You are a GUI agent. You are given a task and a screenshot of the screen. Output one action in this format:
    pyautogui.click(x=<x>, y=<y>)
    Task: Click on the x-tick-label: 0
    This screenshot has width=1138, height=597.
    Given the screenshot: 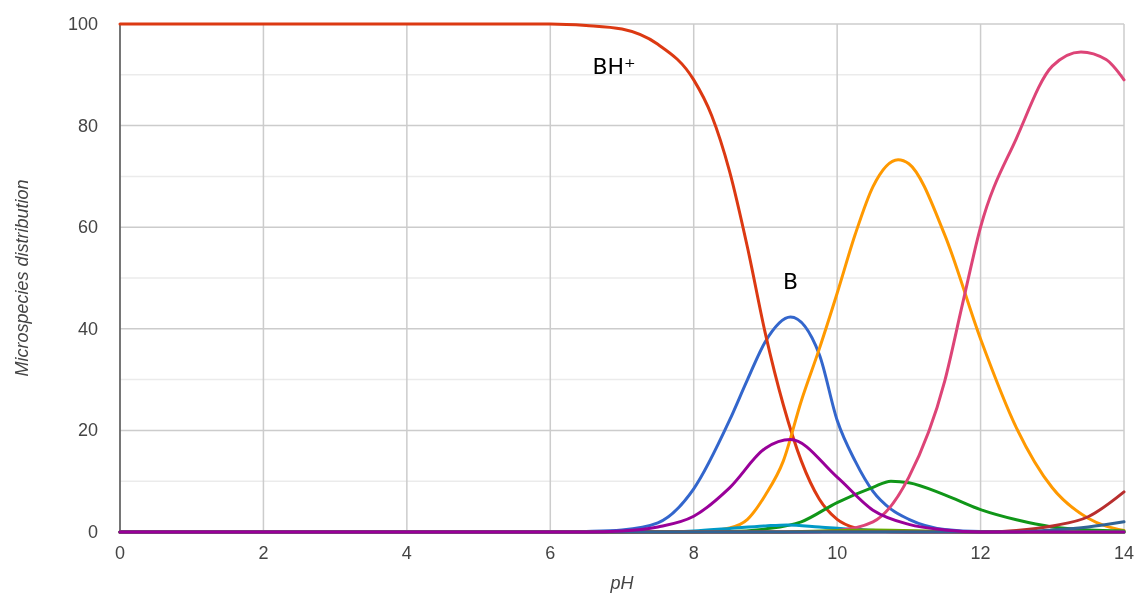 What is the action you would take?
    pyautogui.click(x=120, y=553)
    